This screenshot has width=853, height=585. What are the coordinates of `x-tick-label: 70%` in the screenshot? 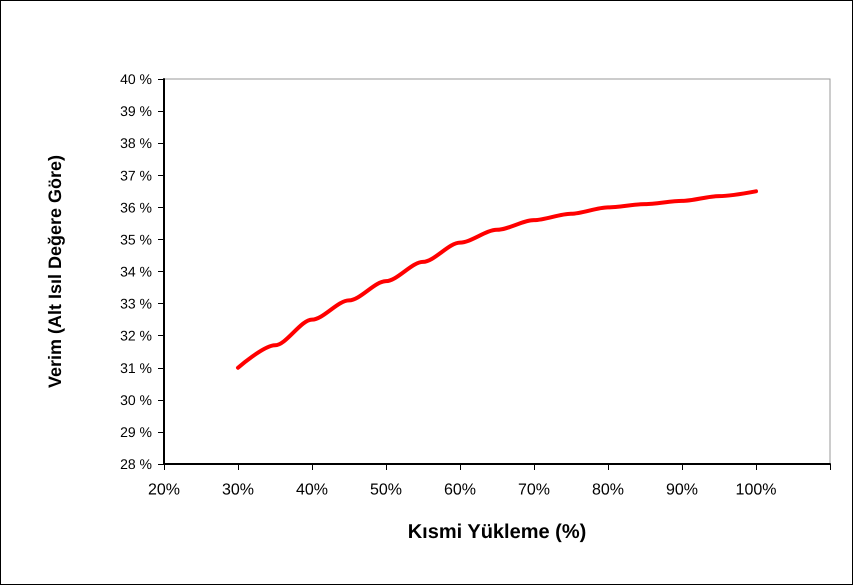 It's located at (534, 490).